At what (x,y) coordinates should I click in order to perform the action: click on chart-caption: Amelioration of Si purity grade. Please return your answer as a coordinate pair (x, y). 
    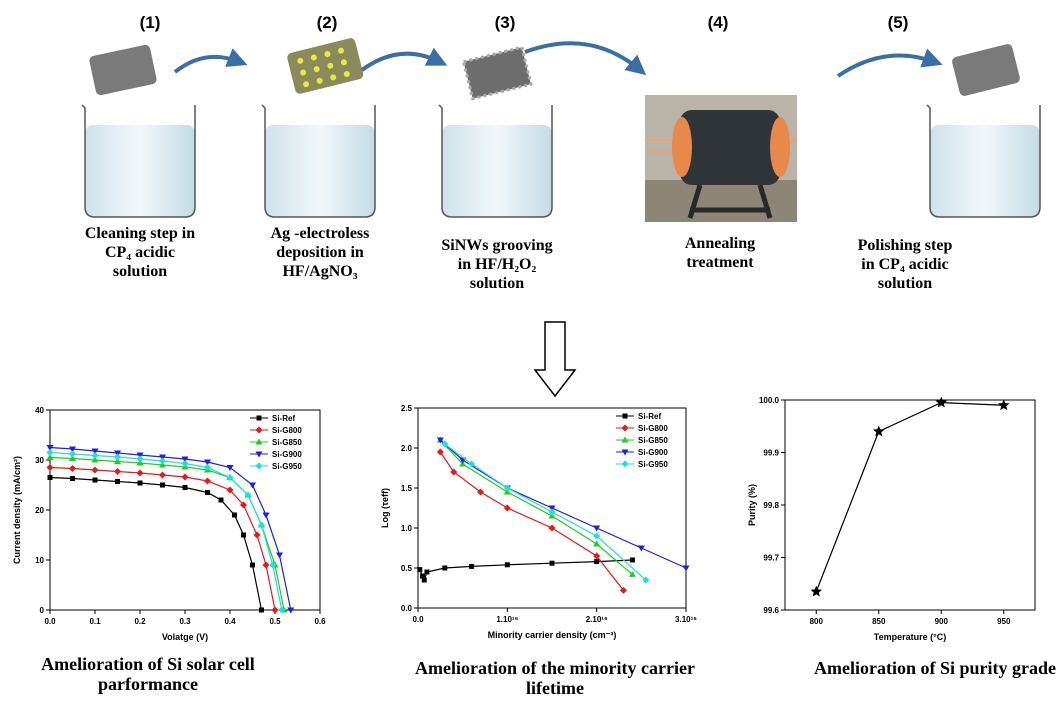
    Looking at the image, I should click on (935, 668).